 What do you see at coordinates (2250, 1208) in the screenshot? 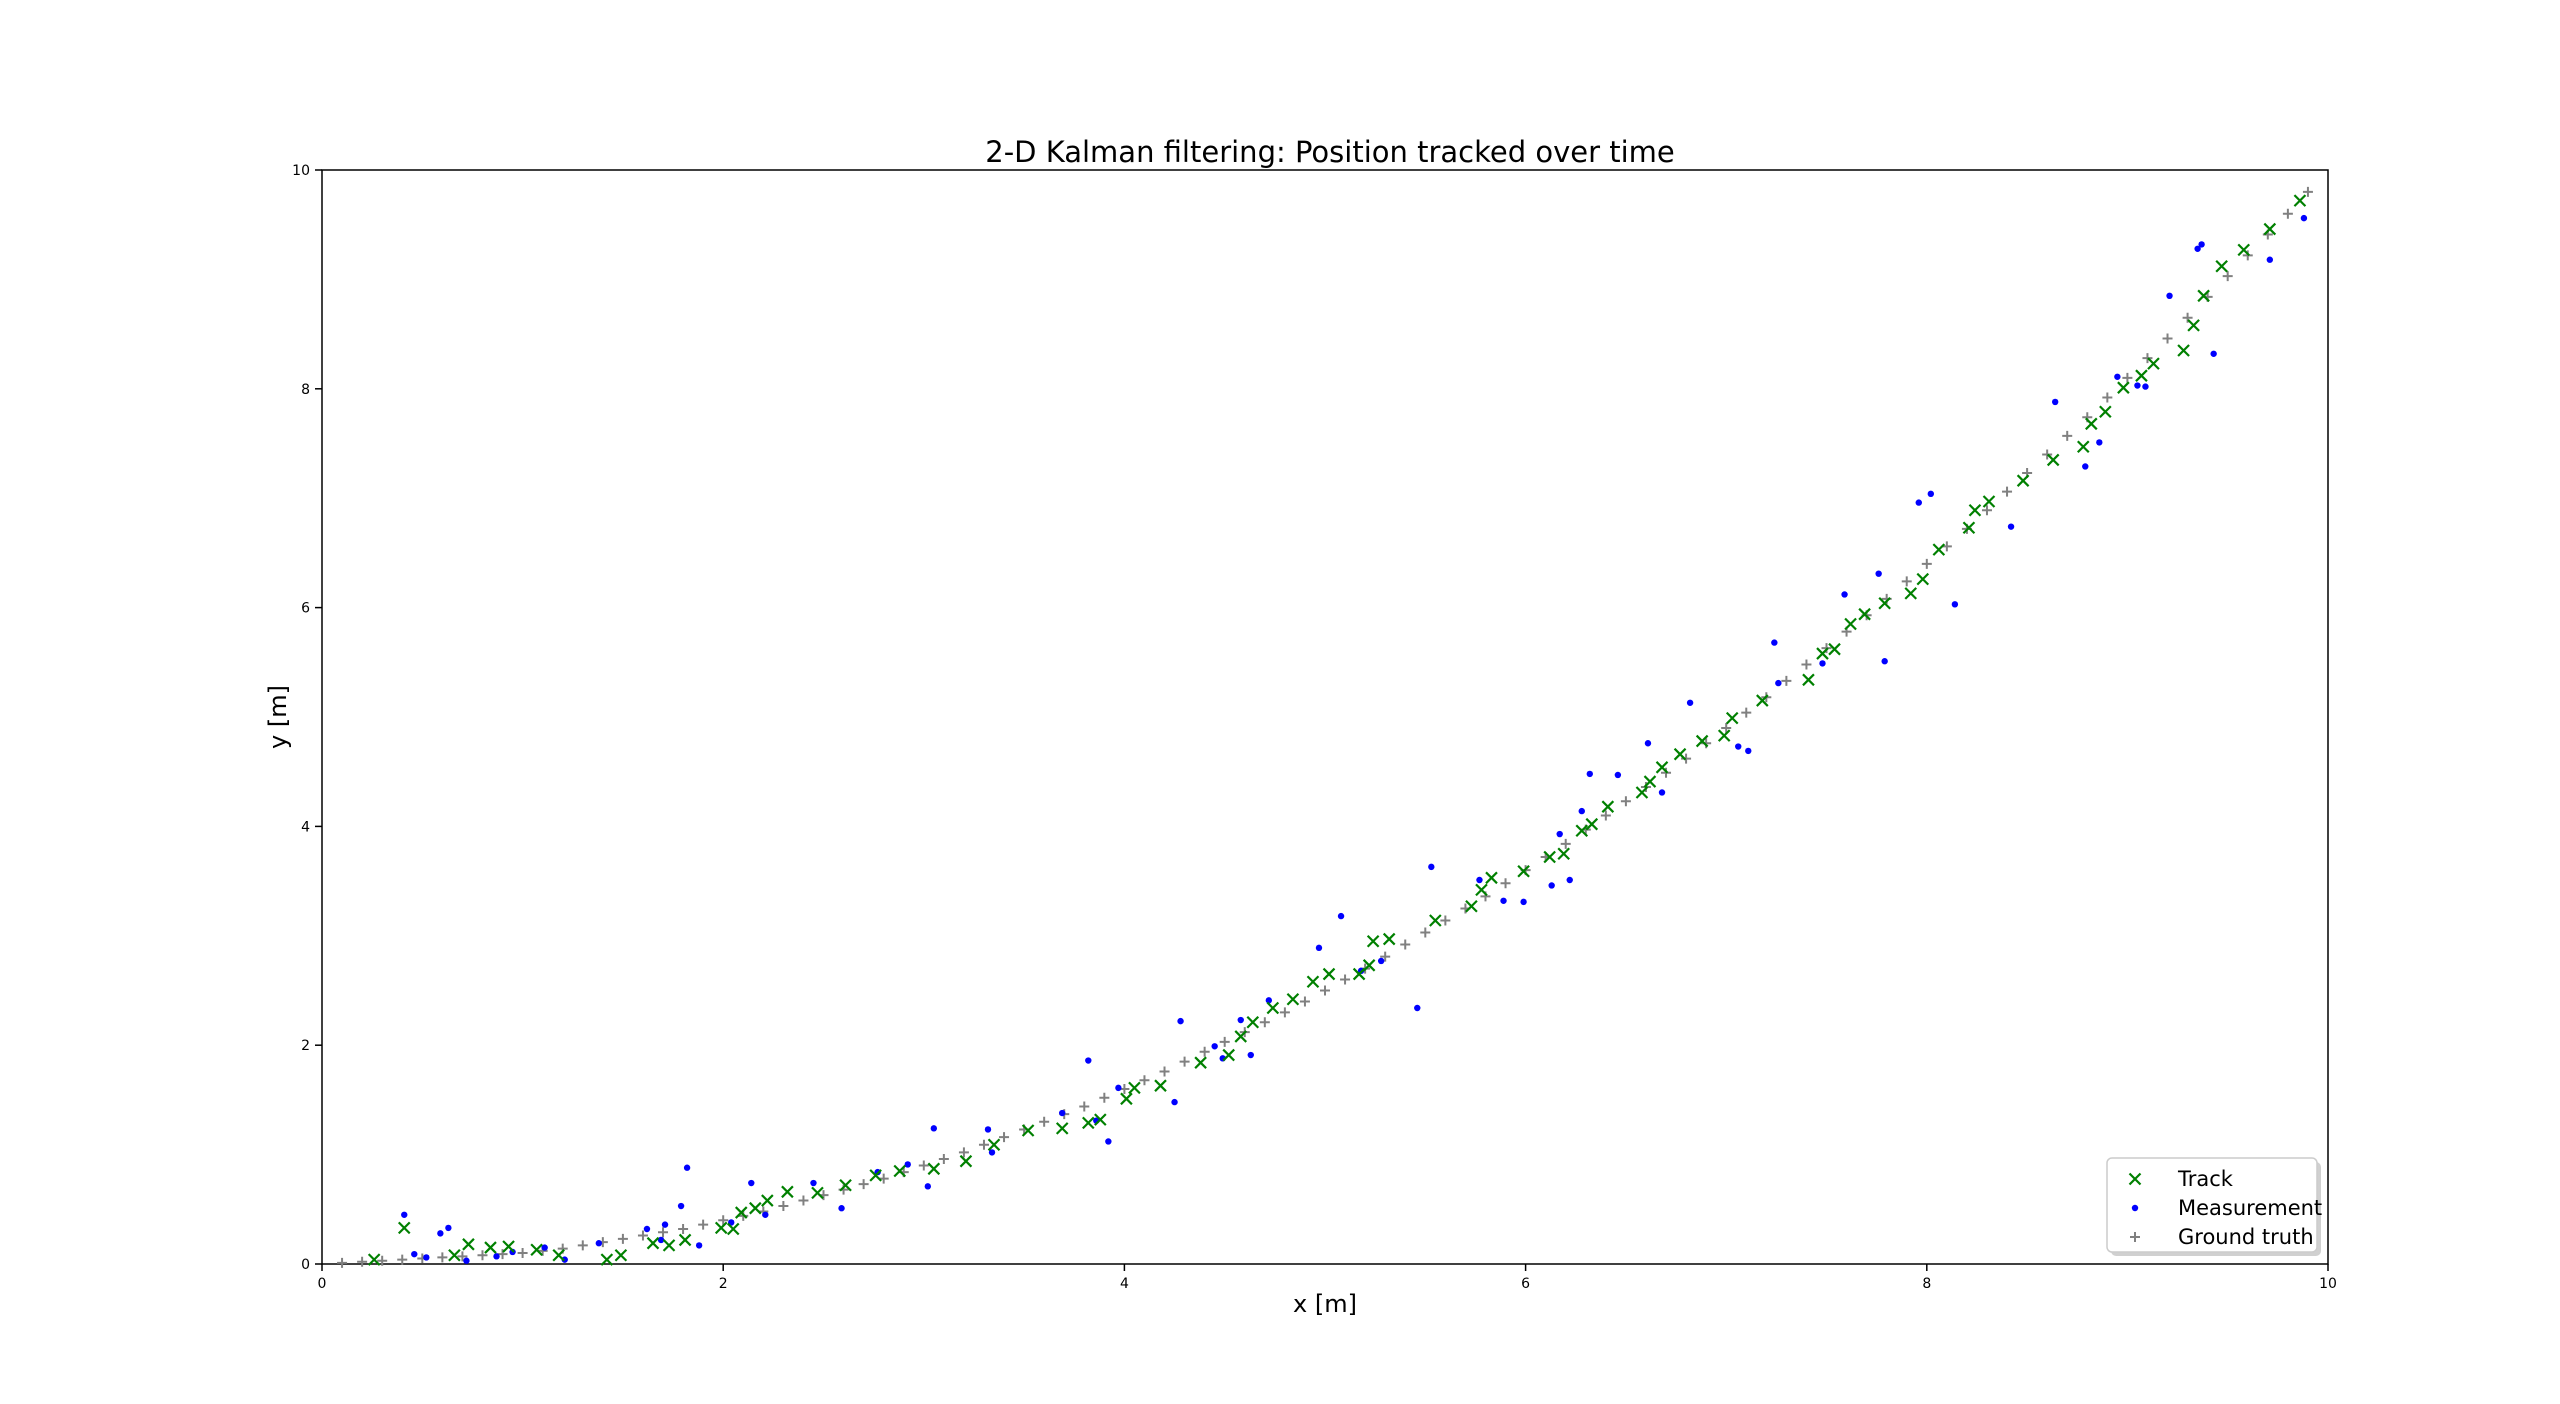
I see `legend-label: Measurement` at bounding box center [2250, 1208].